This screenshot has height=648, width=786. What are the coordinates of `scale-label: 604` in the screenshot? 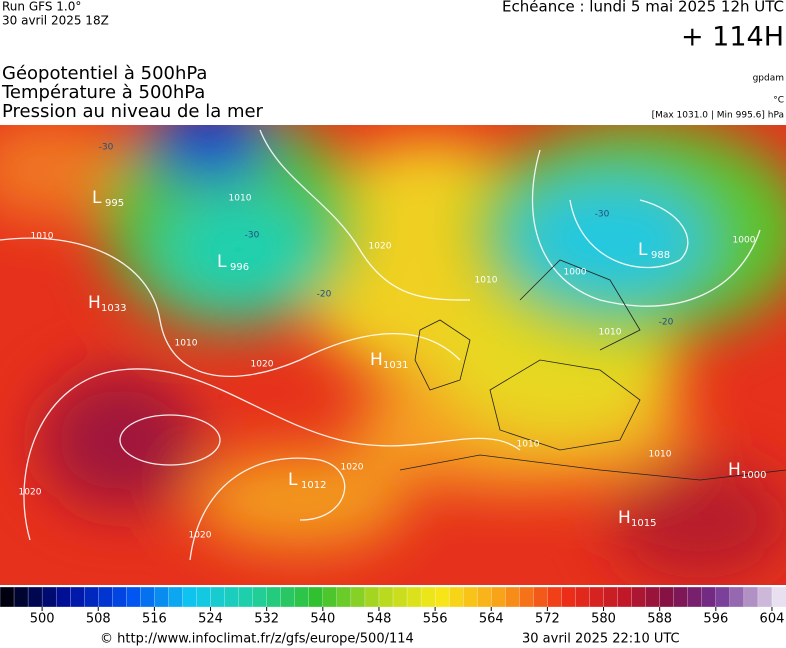 It's located at (772, 619).